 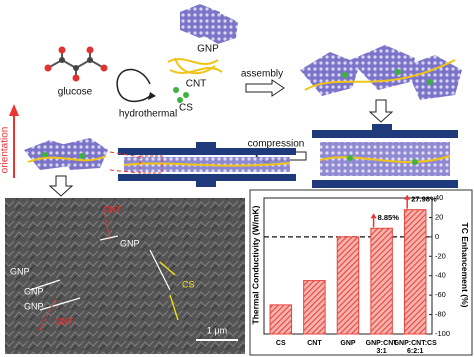 I want to click on y2-tick-label: -100, so click(x=442, y=333).